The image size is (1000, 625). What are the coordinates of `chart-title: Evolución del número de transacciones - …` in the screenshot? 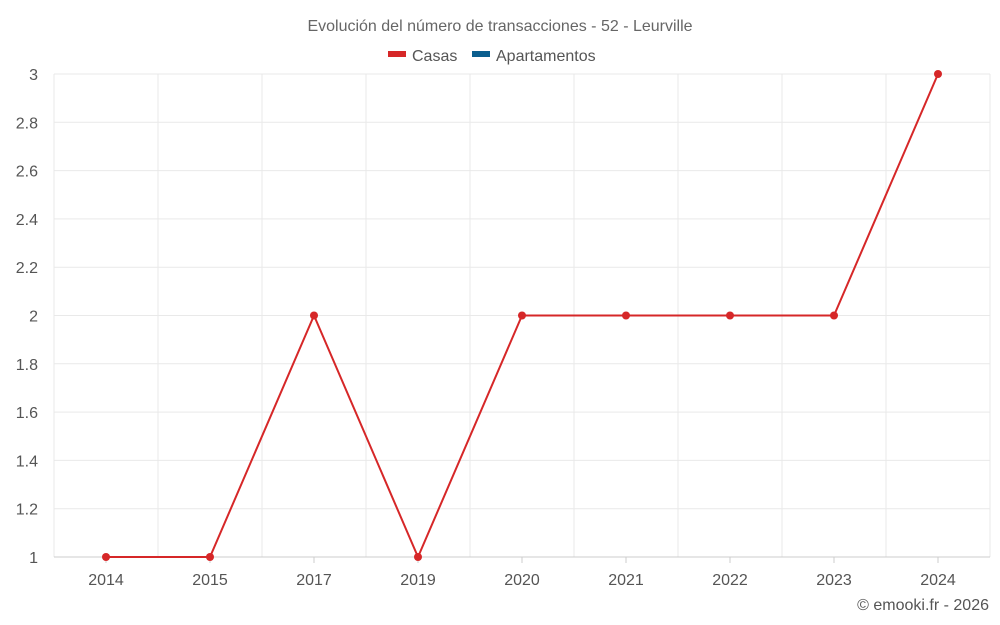 It's located at (499, 26).